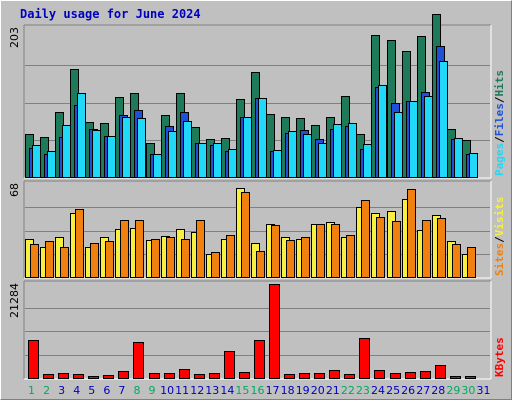 The height and width of the screenshot is (401, 512). Describe the element at coordinates (197, 390) in the screenshot. I see `x-tick-label: 12` at that location.